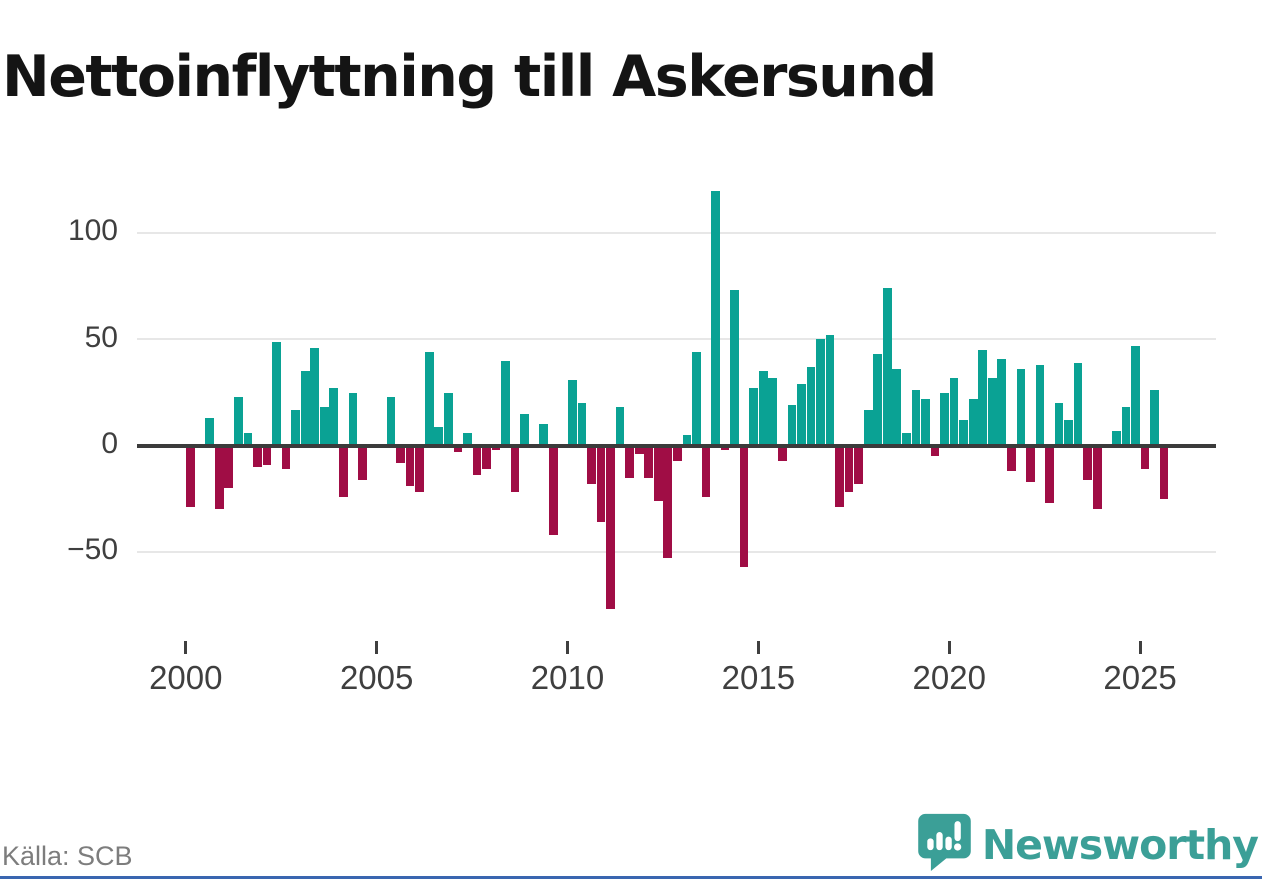 The width and height of the screenshot is (1262, 879). I want to click on bar-2007Q2, so click(467, 439).